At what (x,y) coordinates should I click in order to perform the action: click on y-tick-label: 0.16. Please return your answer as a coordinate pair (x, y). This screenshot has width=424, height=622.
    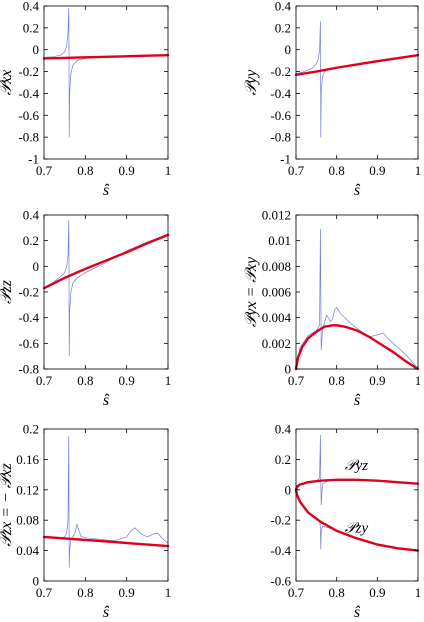
    Looking at the image, I should click on (27, 459).